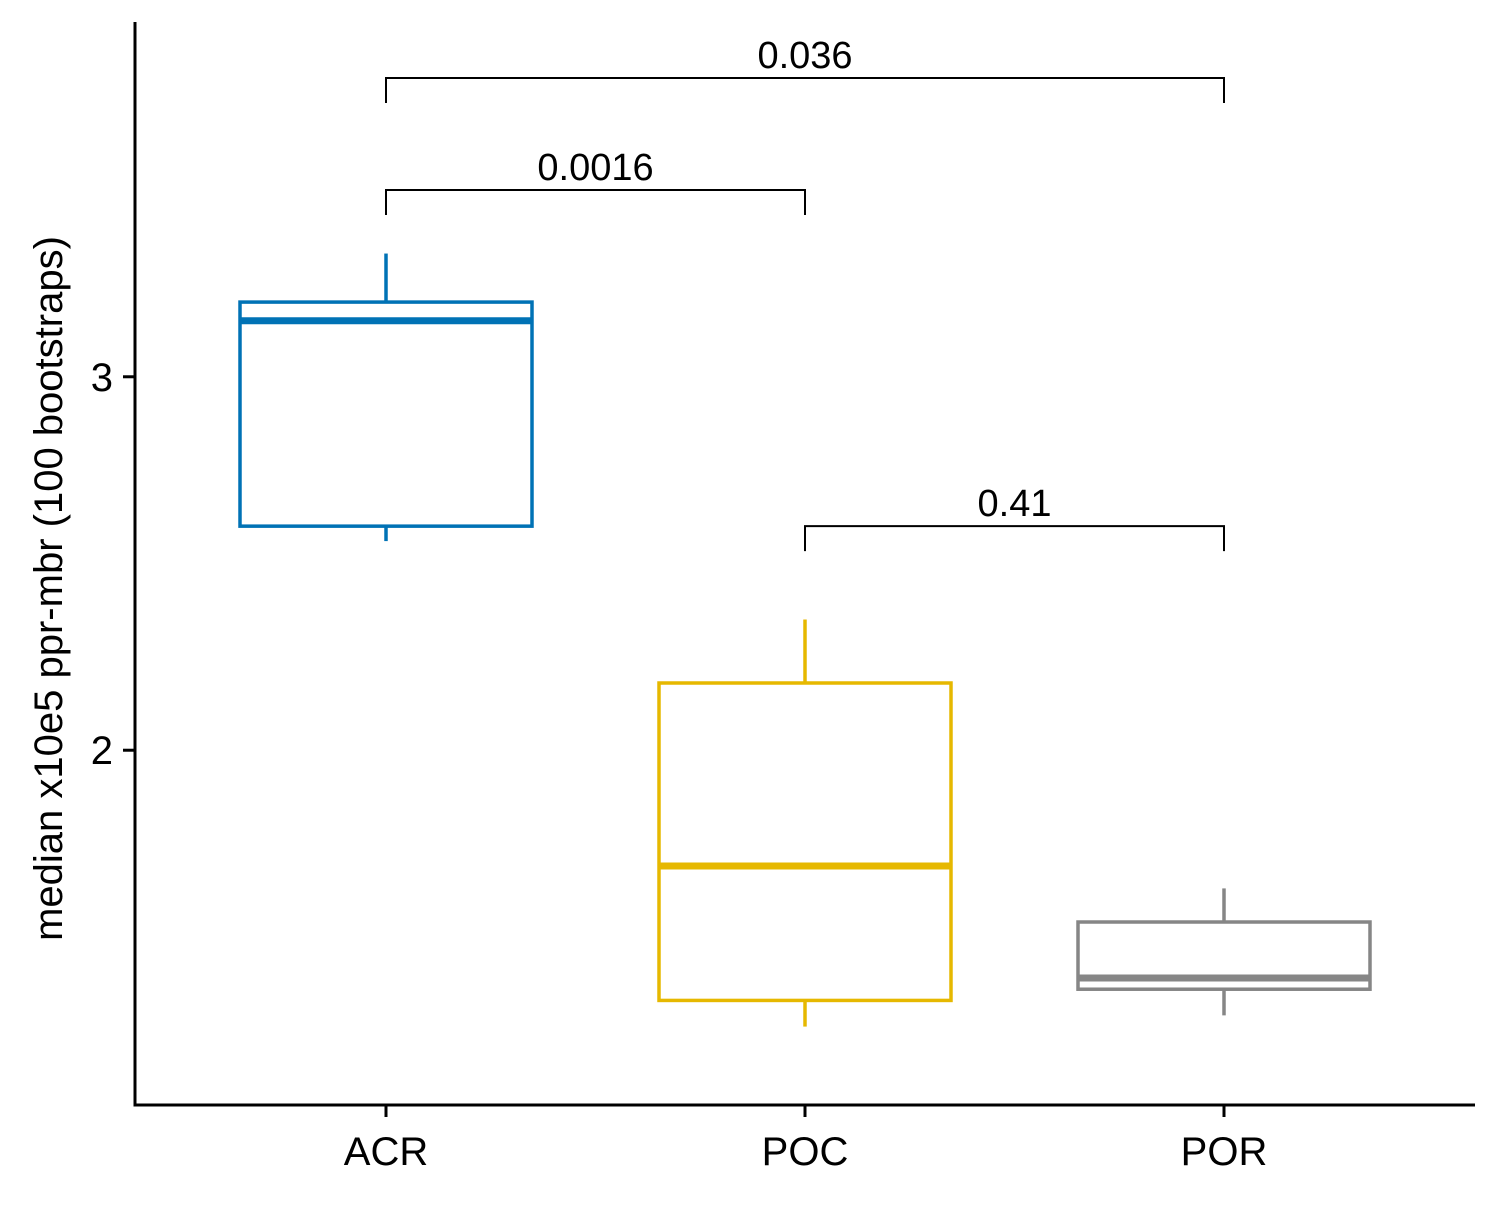 The image size is (1500, 1205). I want to click on x-tick-label: POC, so click(805, 1152).